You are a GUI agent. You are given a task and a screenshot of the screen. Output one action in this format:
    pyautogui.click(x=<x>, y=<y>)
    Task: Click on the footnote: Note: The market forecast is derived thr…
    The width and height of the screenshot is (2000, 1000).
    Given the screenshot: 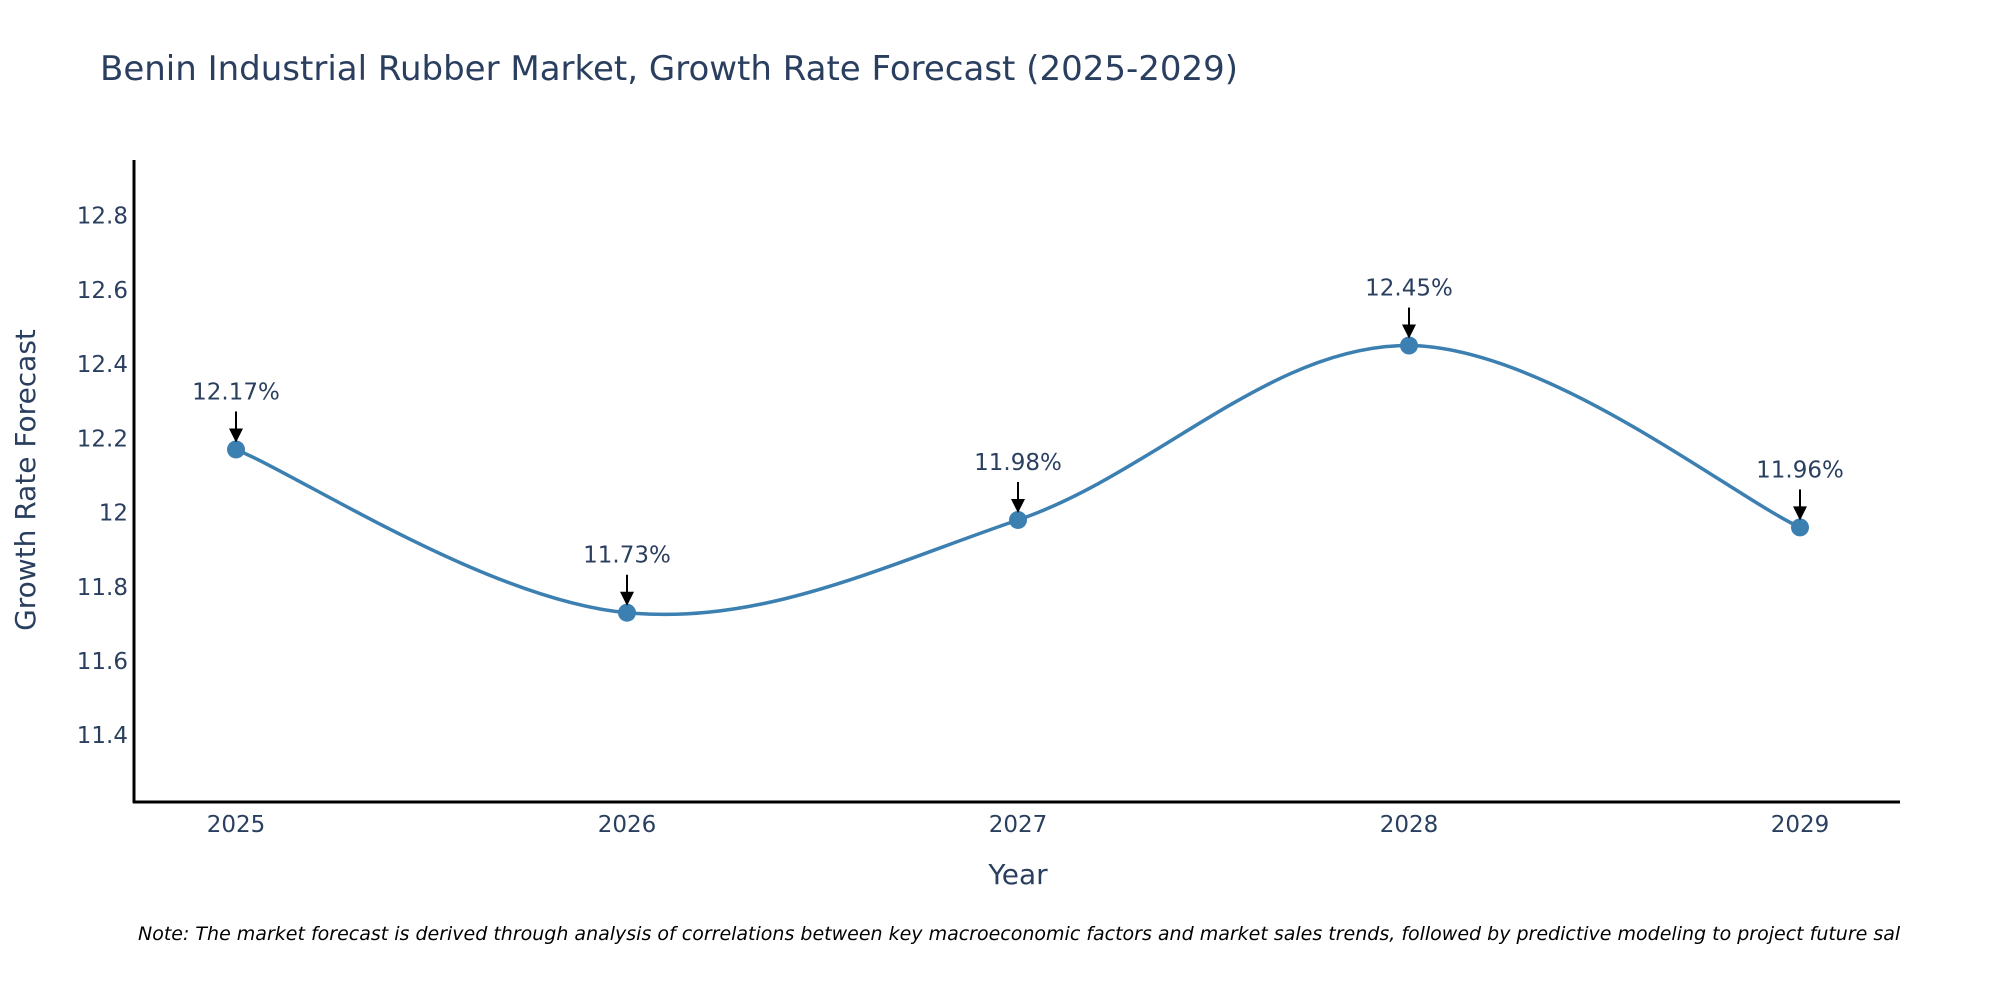 What is the action you would take?
    pyautogui.click(x=1019, y=934)
    